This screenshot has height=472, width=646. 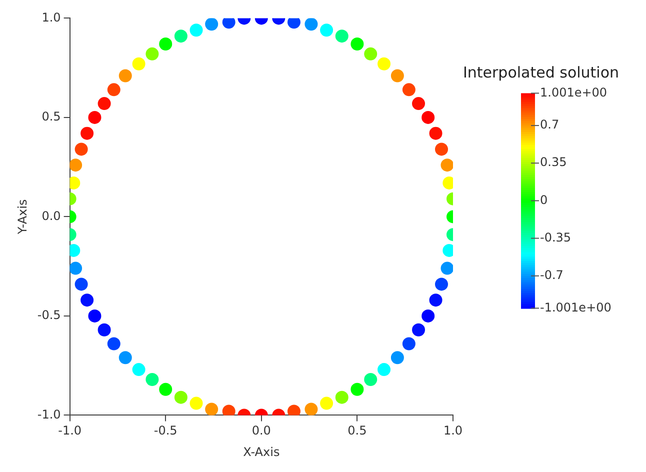 I want to click on x-tick-label: -1.0, so click(x=70, y=431).